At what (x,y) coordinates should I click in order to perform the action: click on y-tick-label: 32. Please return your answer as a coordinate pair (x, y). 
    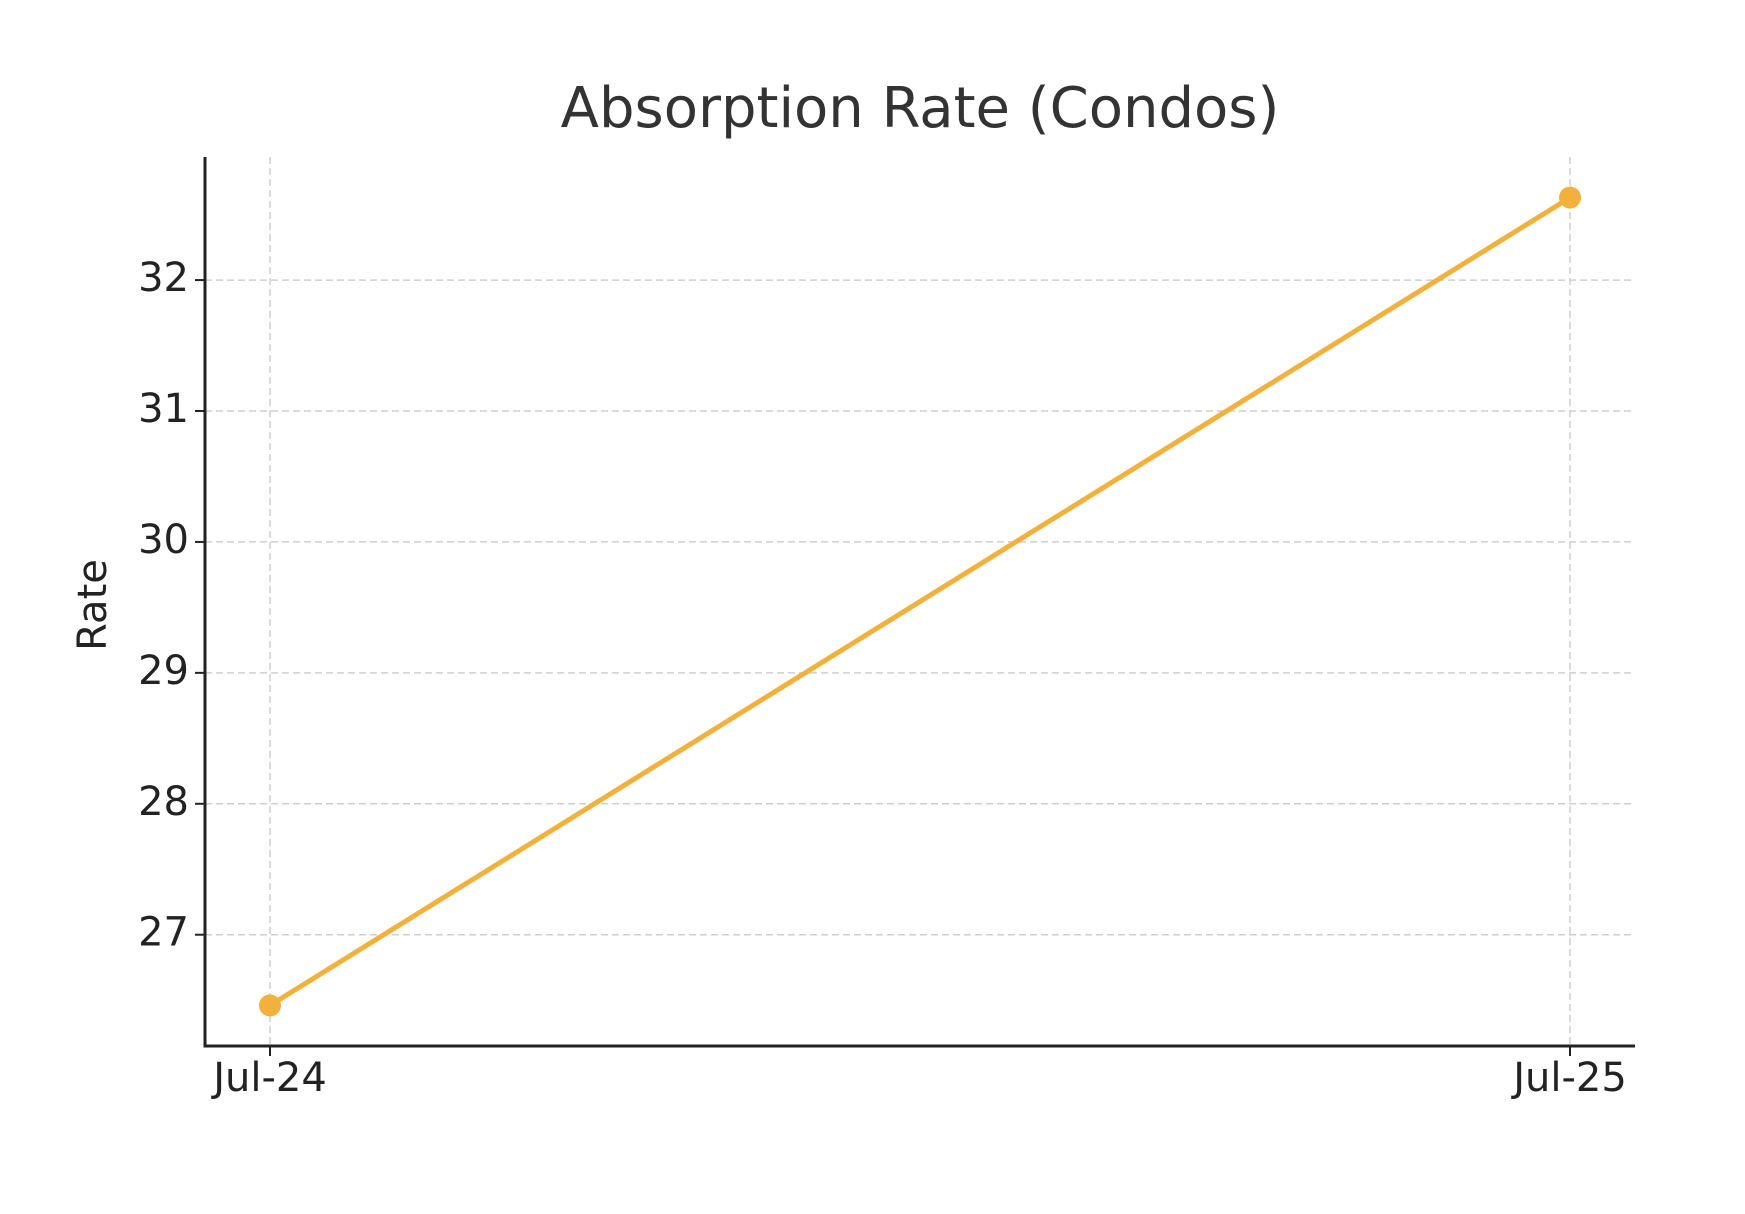
    Looking at the image, I should click on (163, 278).